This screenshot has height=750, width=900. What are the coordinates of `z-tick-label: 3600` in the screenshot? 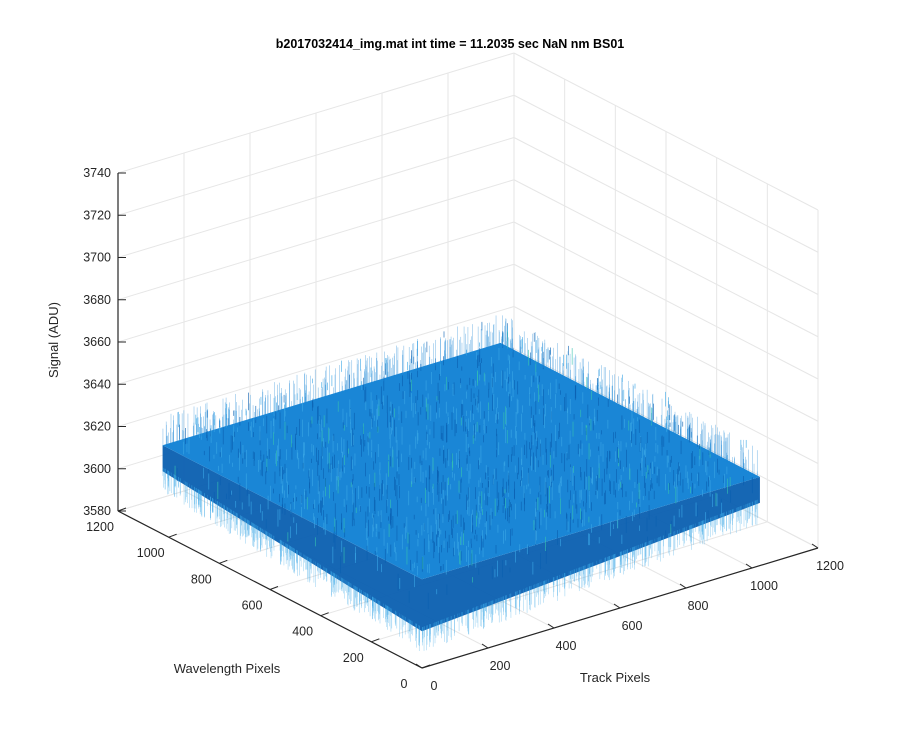 It's located at (97, 469).